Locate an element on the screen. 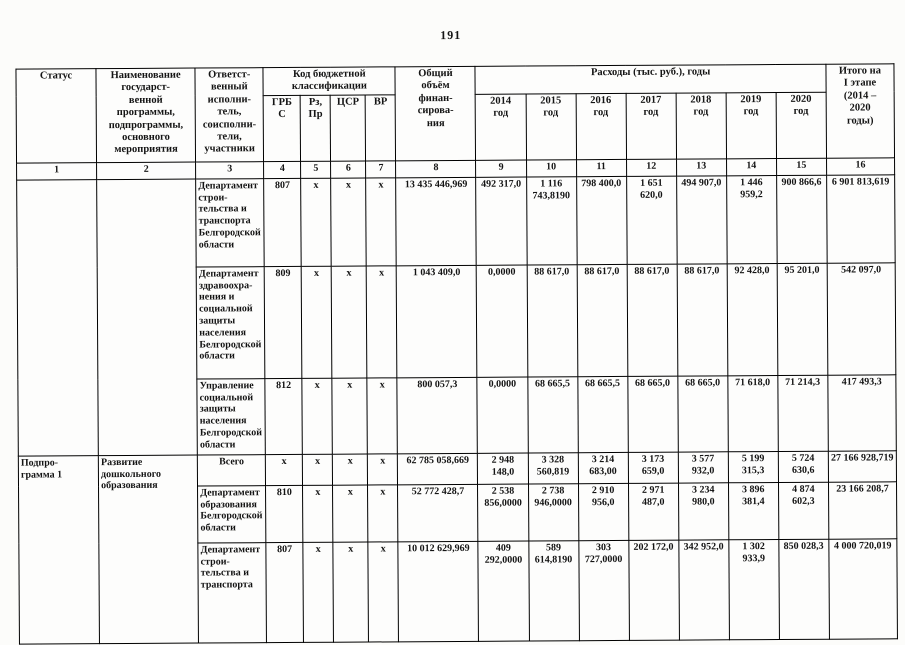 Image resolution: width=905 pixels, height=645 pixels. cell-2019: 1 446 959,2 is located at coordinates (751, 219).